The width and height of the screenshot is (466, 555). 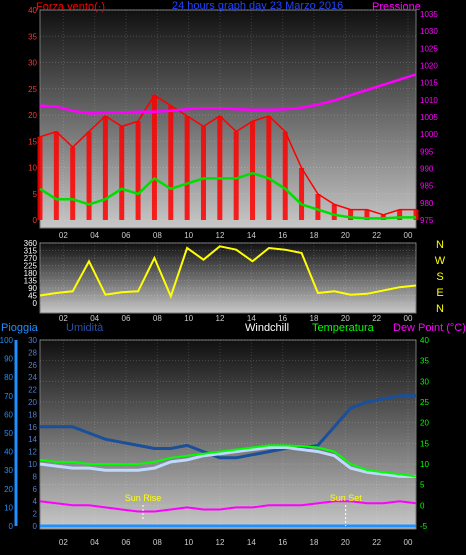 I want to click on y-tick-label: 15, so click(x=32, y=141).